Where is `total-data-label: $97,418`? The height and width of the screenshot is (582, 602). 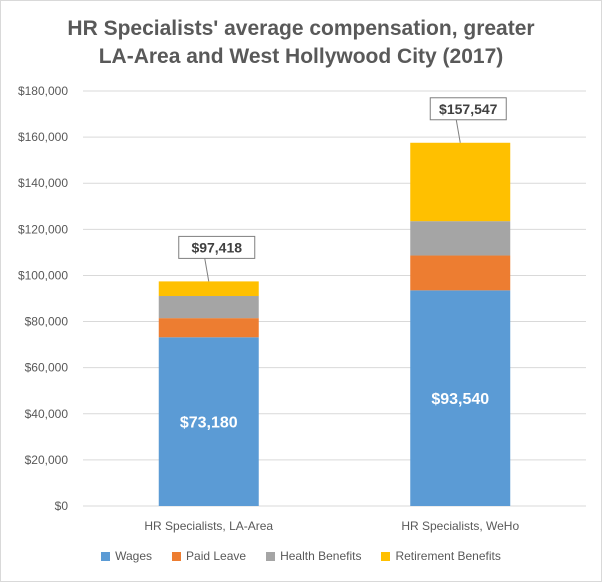 total-data-label: $97,418 is located at coordinates (216, 247).